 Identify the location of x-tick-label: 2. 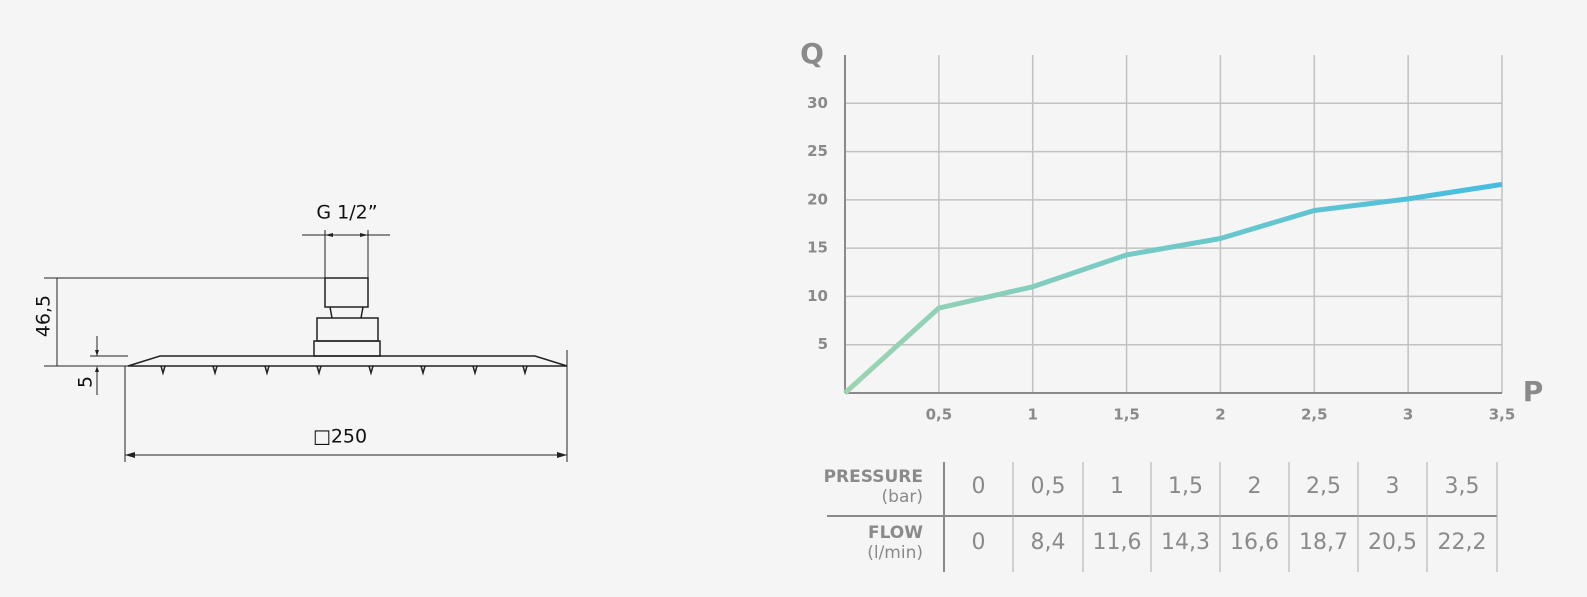
(1220, 415).